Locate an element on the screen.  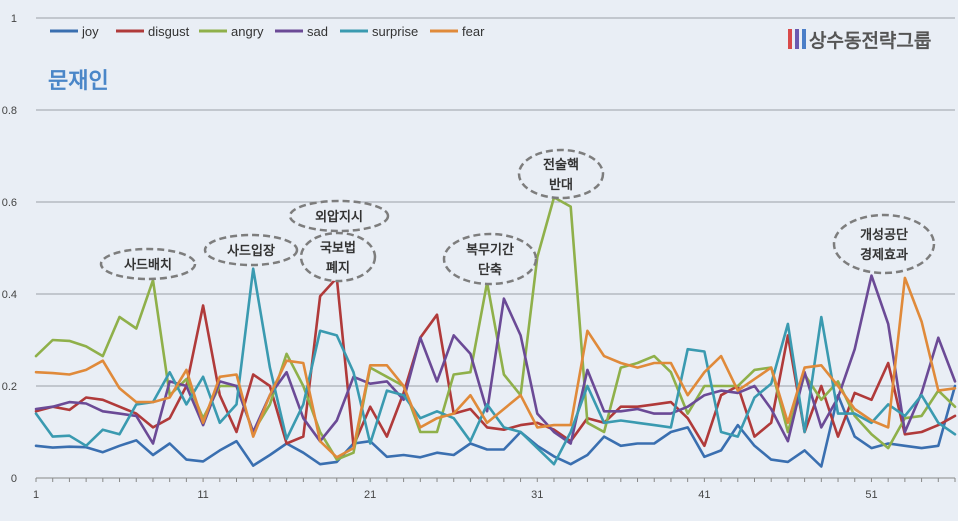
y-tick-label: 0.8 is located at coordinates (9, 111).